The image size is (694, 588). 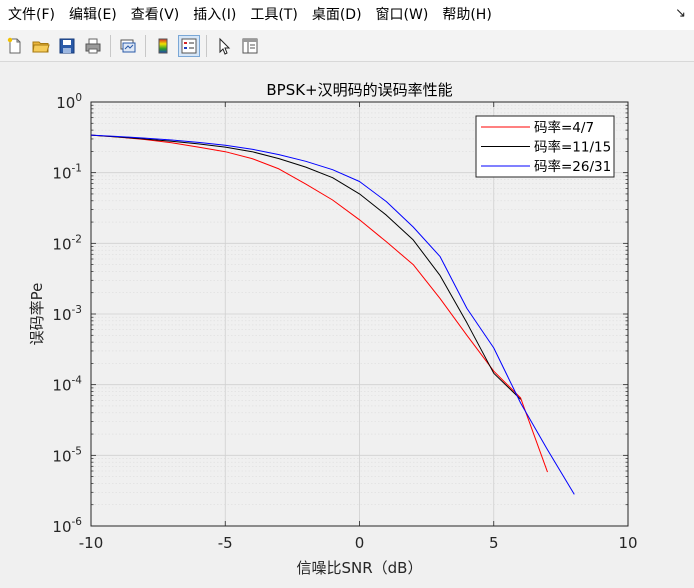 I want to click on legend-label-rate-11-15: 码率=11/15, so click(x=572, y=147).